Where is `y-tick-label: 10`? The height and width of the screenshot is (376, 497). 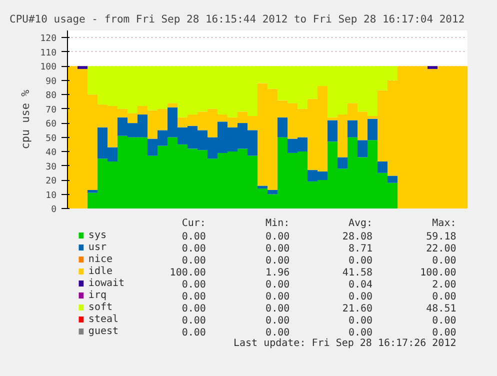
y-tick-label: 10 is located at coordinates (51, 195).